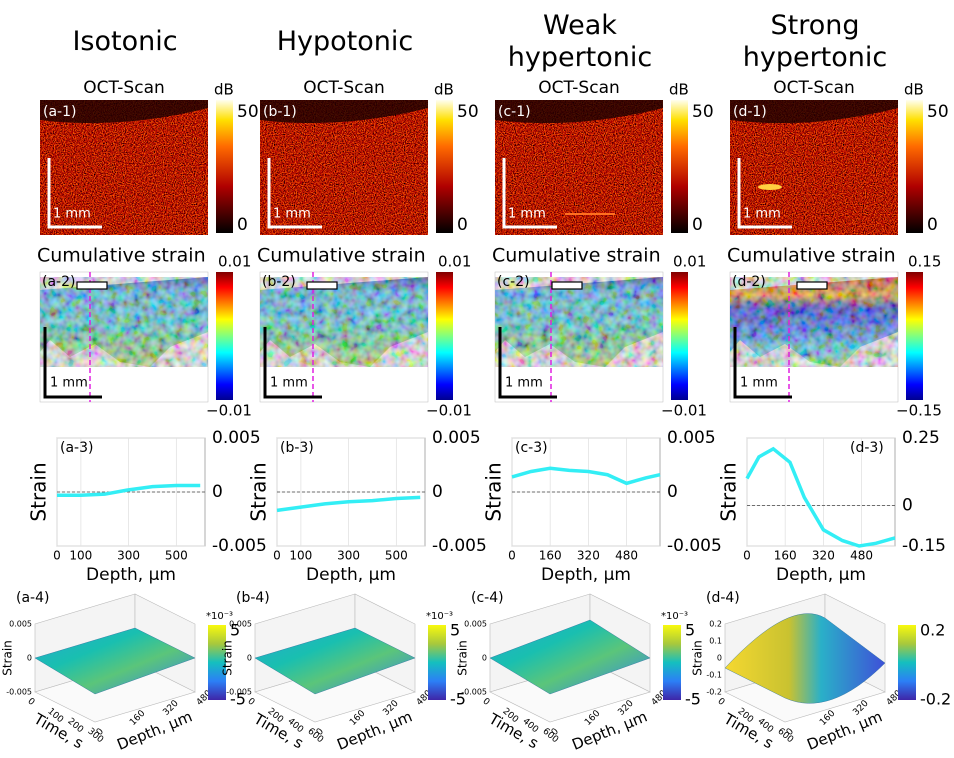  I want to click on panel-label: (c-3), so click(531, 448).